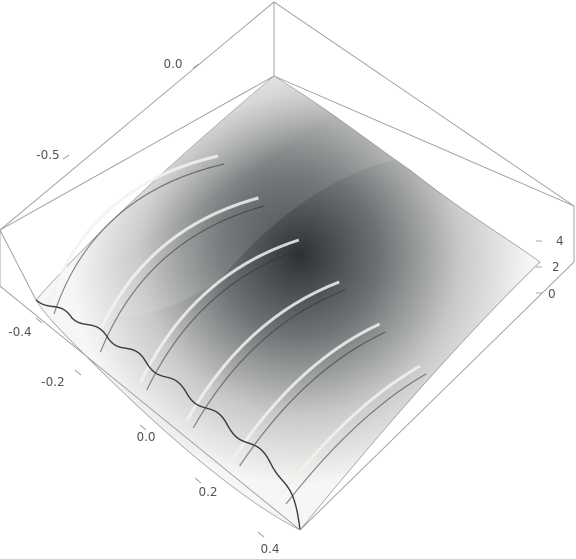 The height and width of the screenshot is (559, 576). Describe the element at coordinates (52, 382) in the screenshot. I see `x-tick-label-1: -0.2` at that location.